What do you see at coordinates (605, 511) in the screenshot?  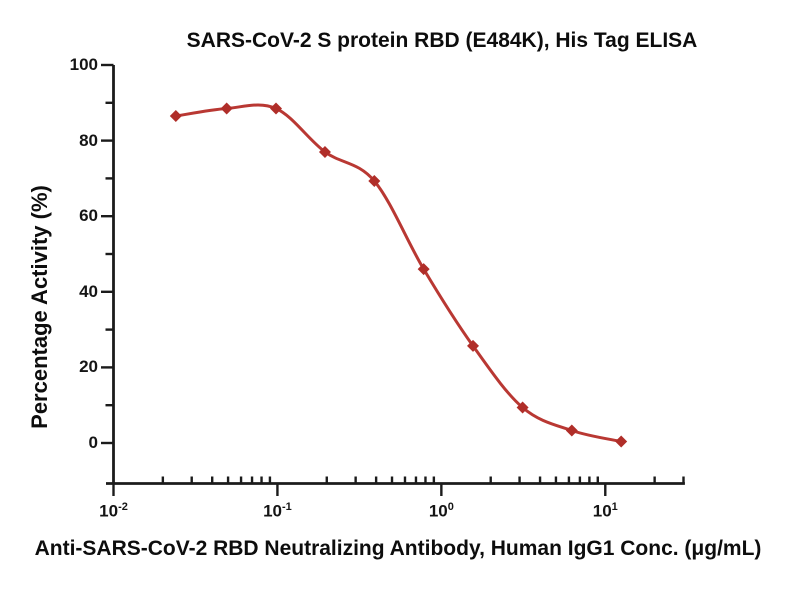 I see `x-tick-label: 101` at bounding box center [605, 511].